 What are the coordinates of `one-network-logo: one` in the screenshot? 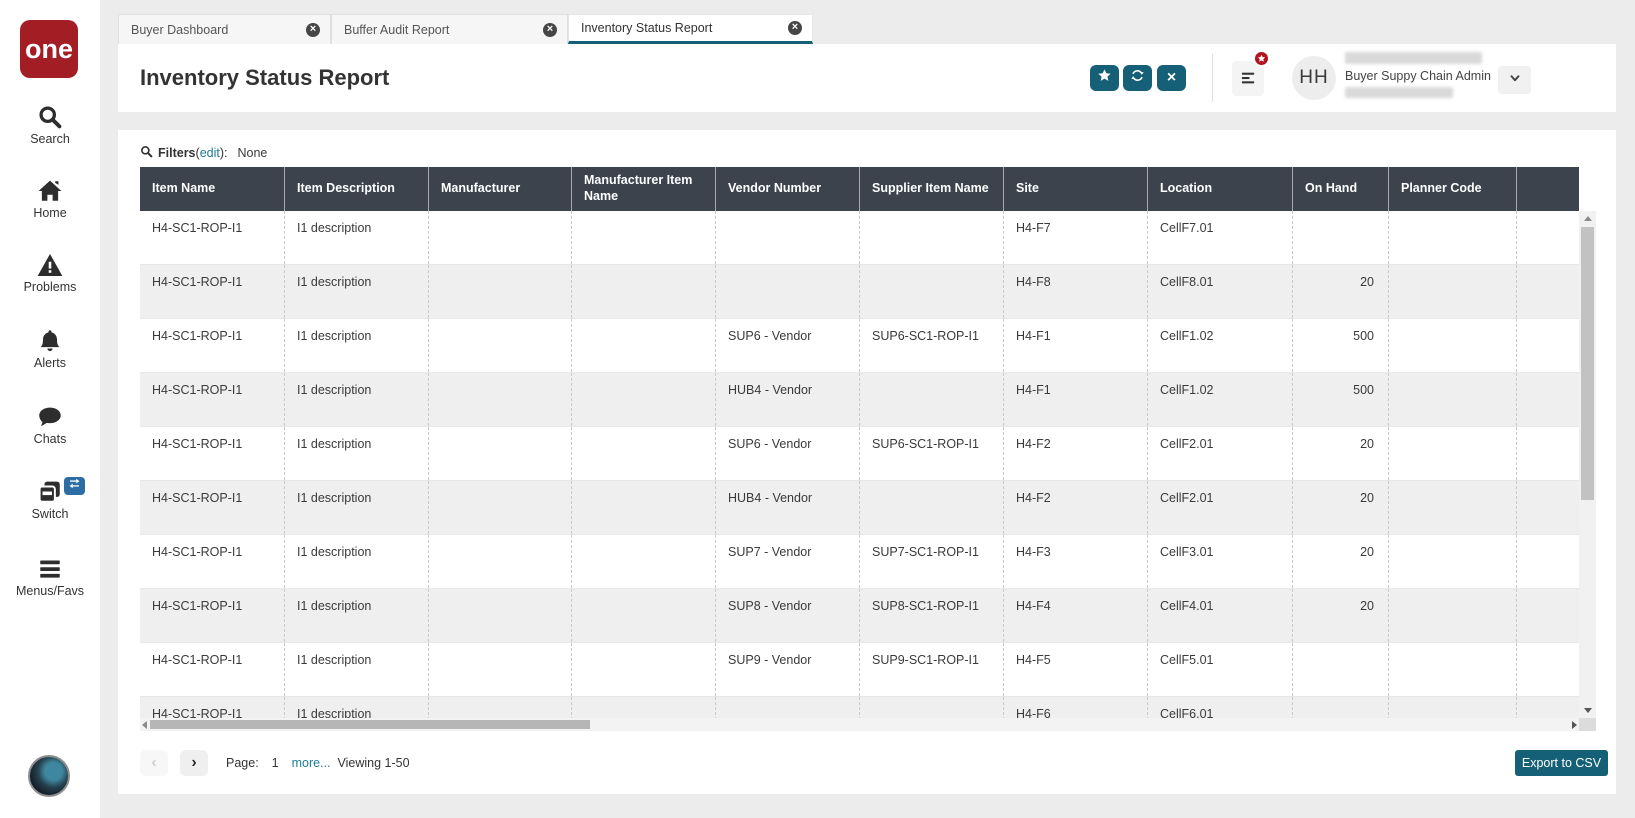 It's located at (49, 49).